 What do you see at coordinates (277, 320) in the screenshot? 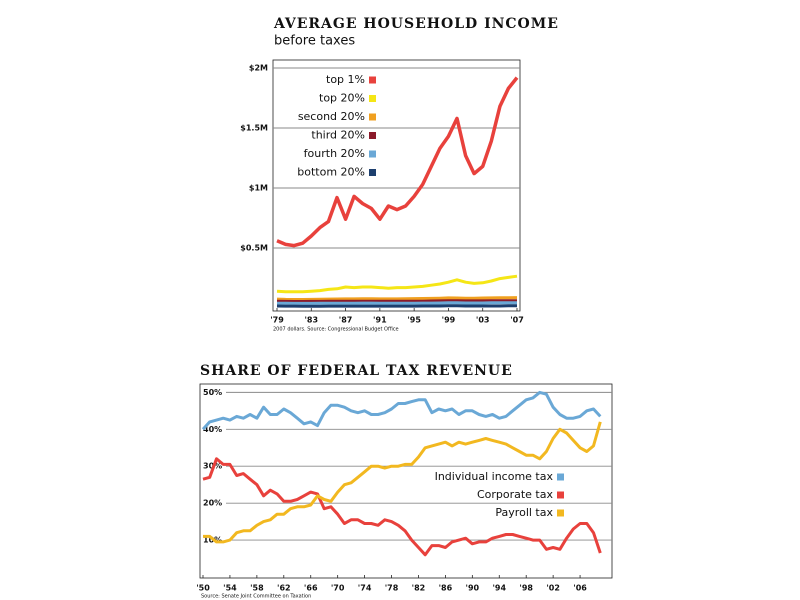
I see `x-tick-label: '79` at bounding box center [277, 320].